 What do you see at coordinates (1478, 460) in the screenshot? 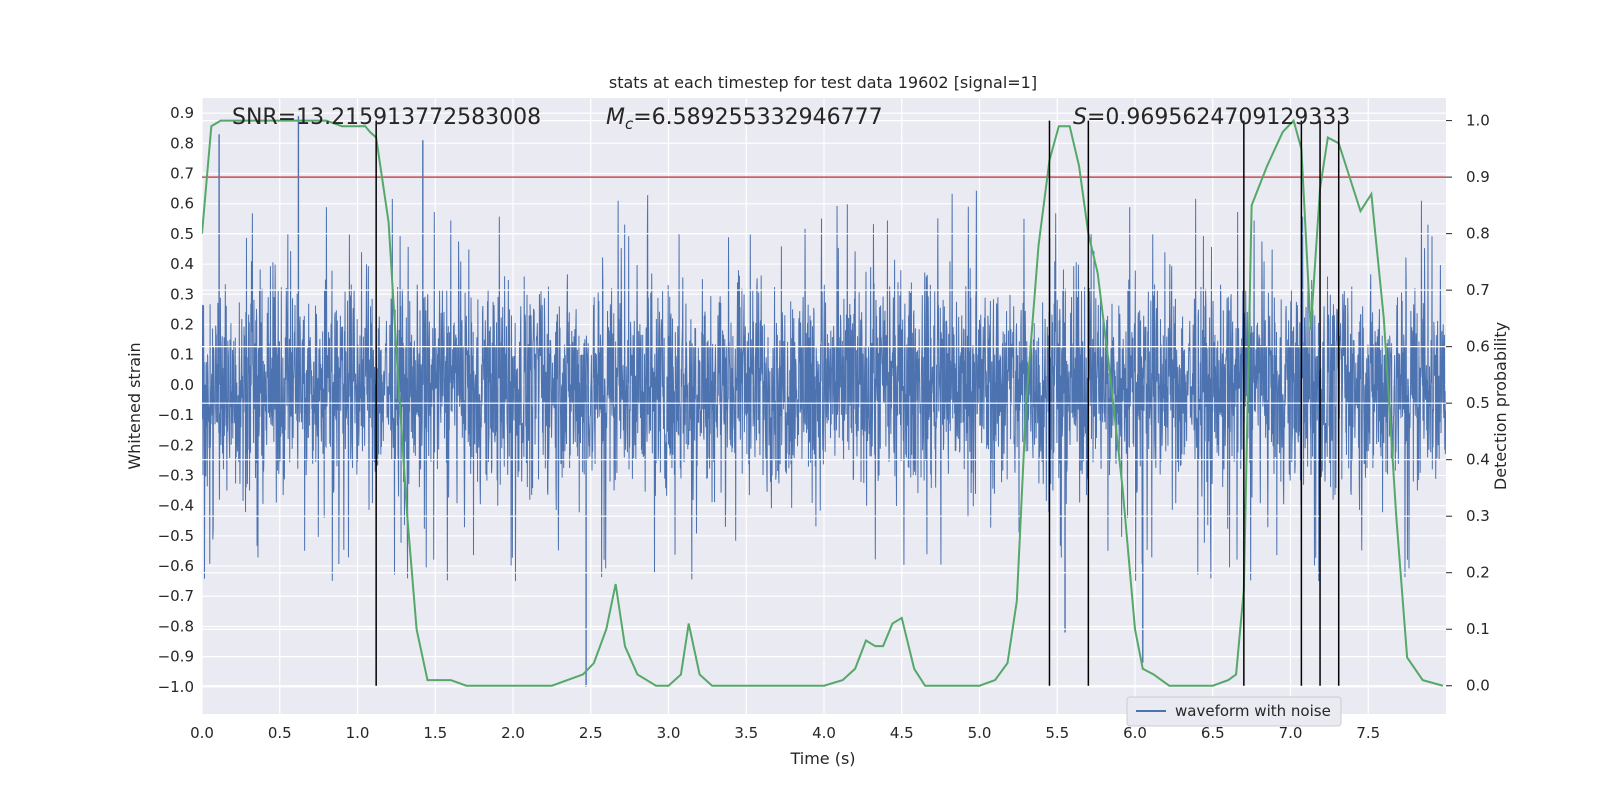
I see `y-right-tick-label: 0.4` at bounding box center [1478, 460].